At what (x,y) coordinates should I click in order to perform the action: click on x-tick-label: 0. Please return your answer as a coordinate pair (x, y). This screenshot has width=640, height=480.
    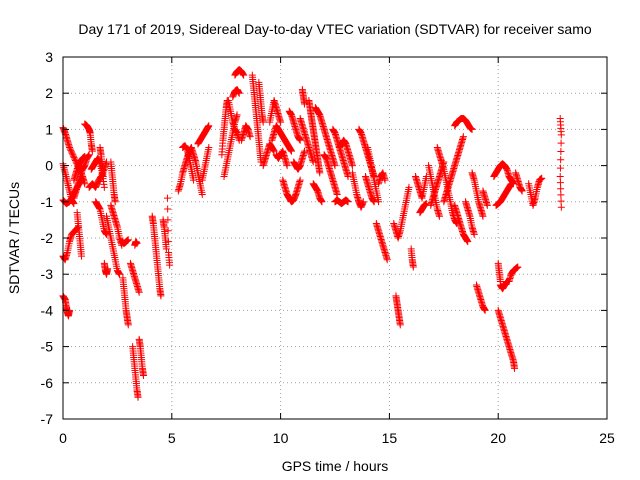
    Looking at the image, I should click on (63, 438).